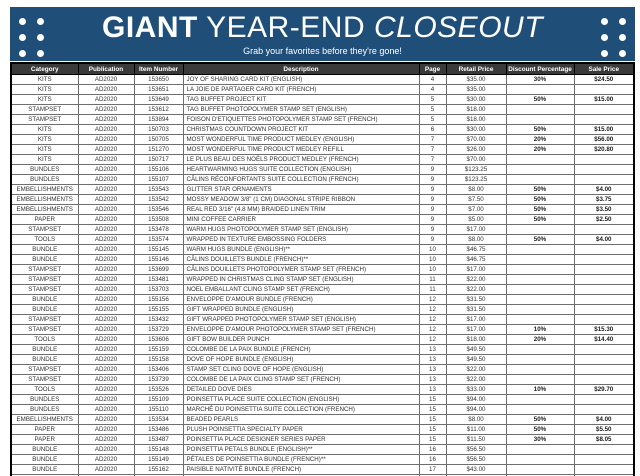 The width and height of the screenshot is (640, 476). I want to click on cell-retail-price: $22.00, so click(476, 289).